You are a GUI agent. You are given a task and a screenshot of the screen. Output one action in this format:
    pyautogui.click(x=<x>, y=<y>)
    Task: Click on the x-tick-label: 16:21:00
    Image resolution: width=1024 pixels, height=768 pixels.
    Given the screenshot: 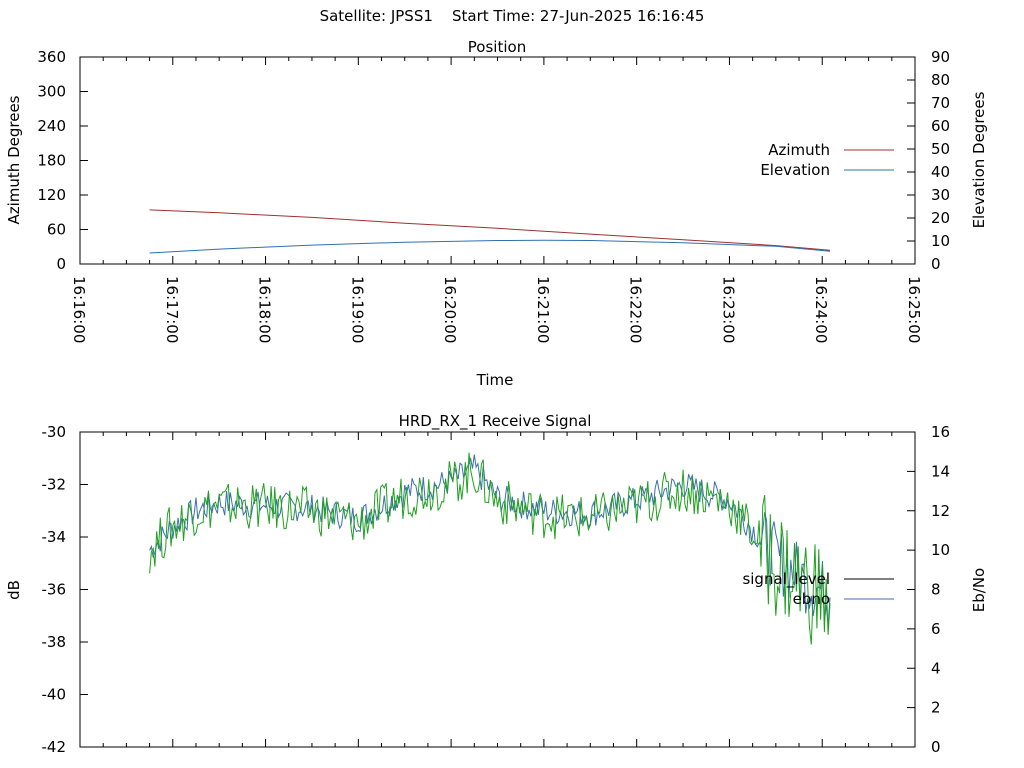 What is the action you would take?
    pyautogui.click(x=543, y=309)
    